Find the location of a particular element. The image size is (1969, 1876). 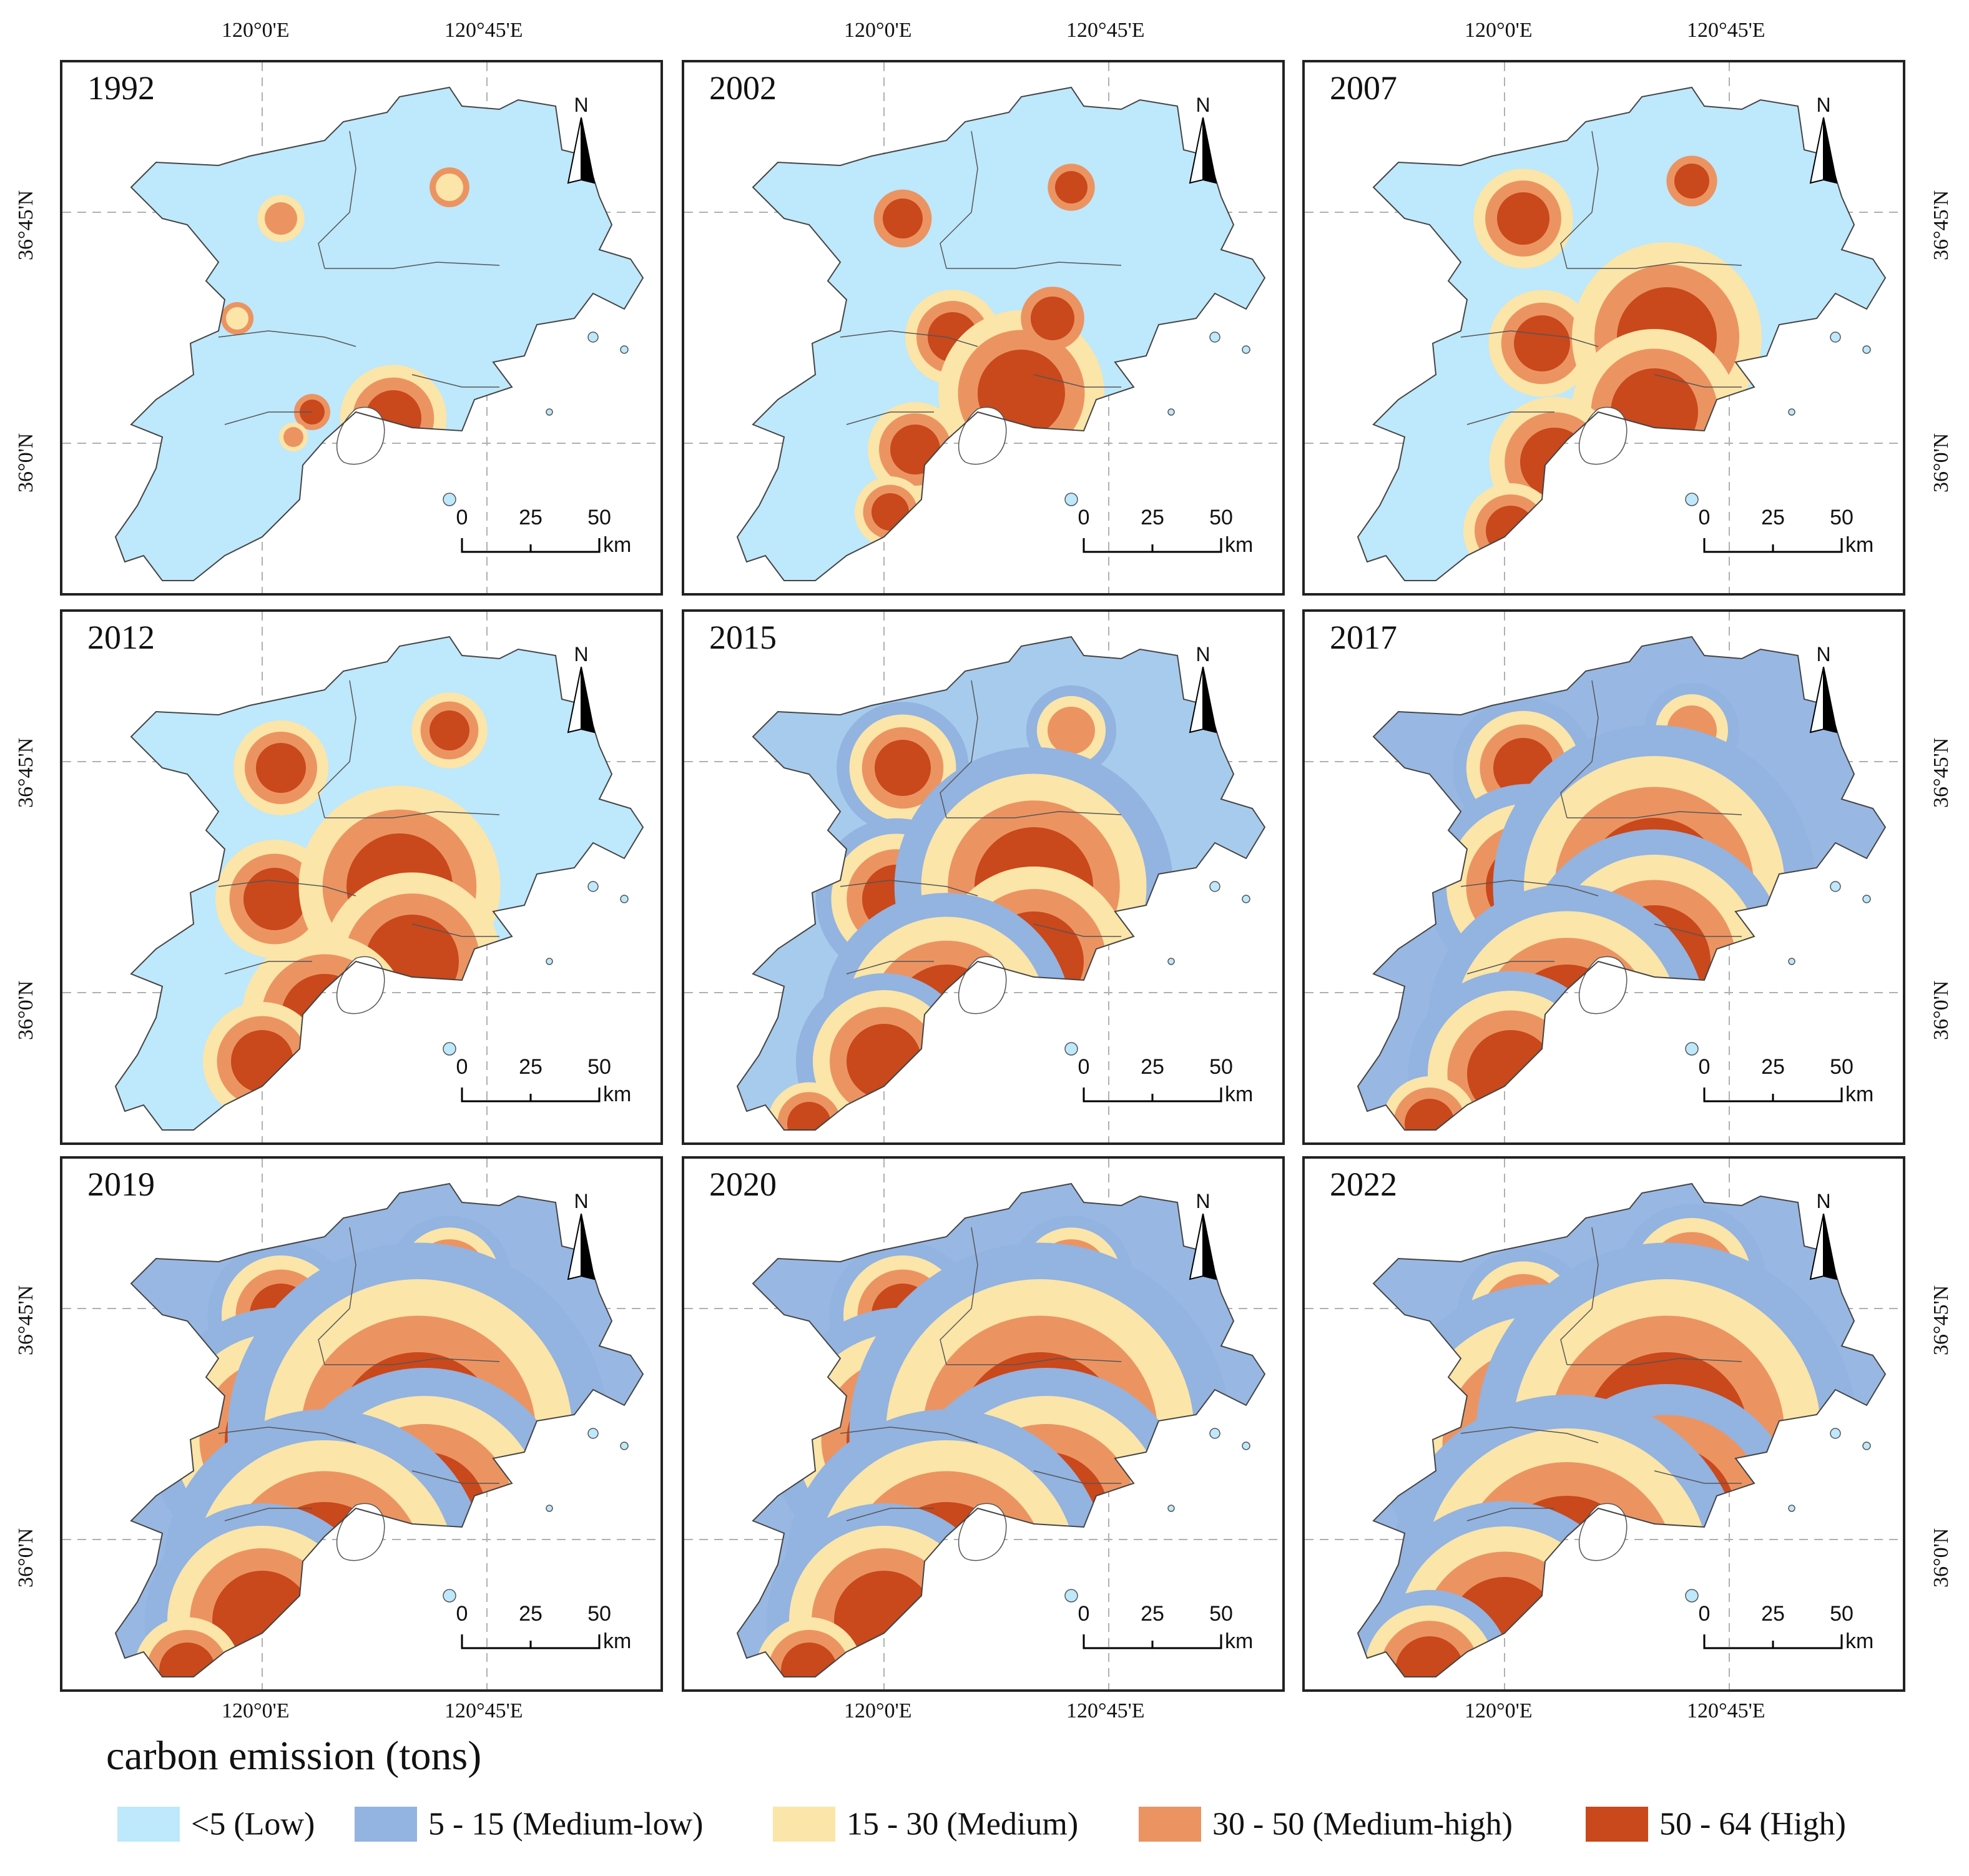

left-lat-label: 36°0'N is located at coordinates (26, 1558).